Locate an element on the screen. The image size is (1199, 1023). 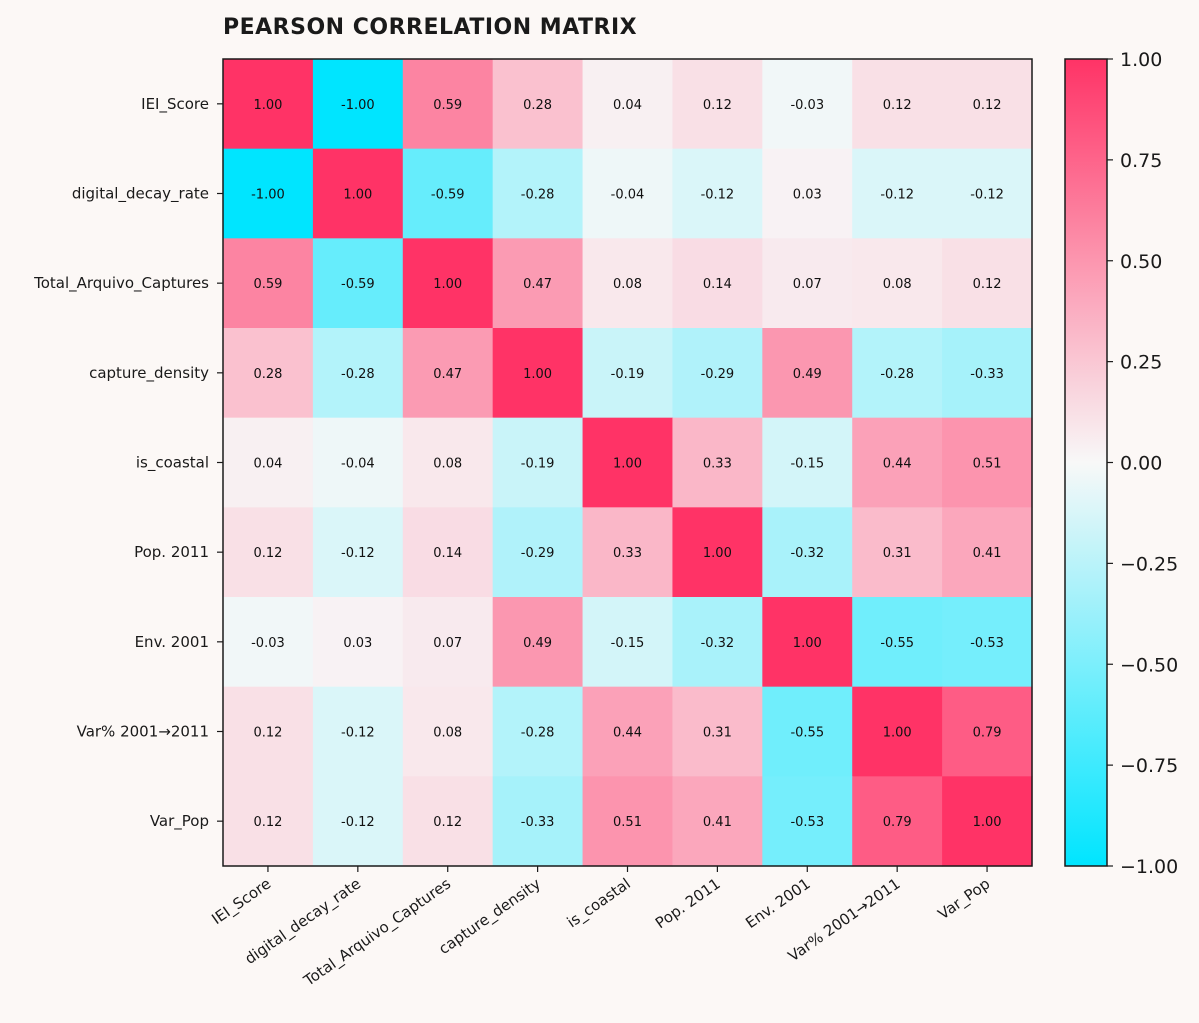
cell-value-label: -0.03 is located at coordinates (268, 643).